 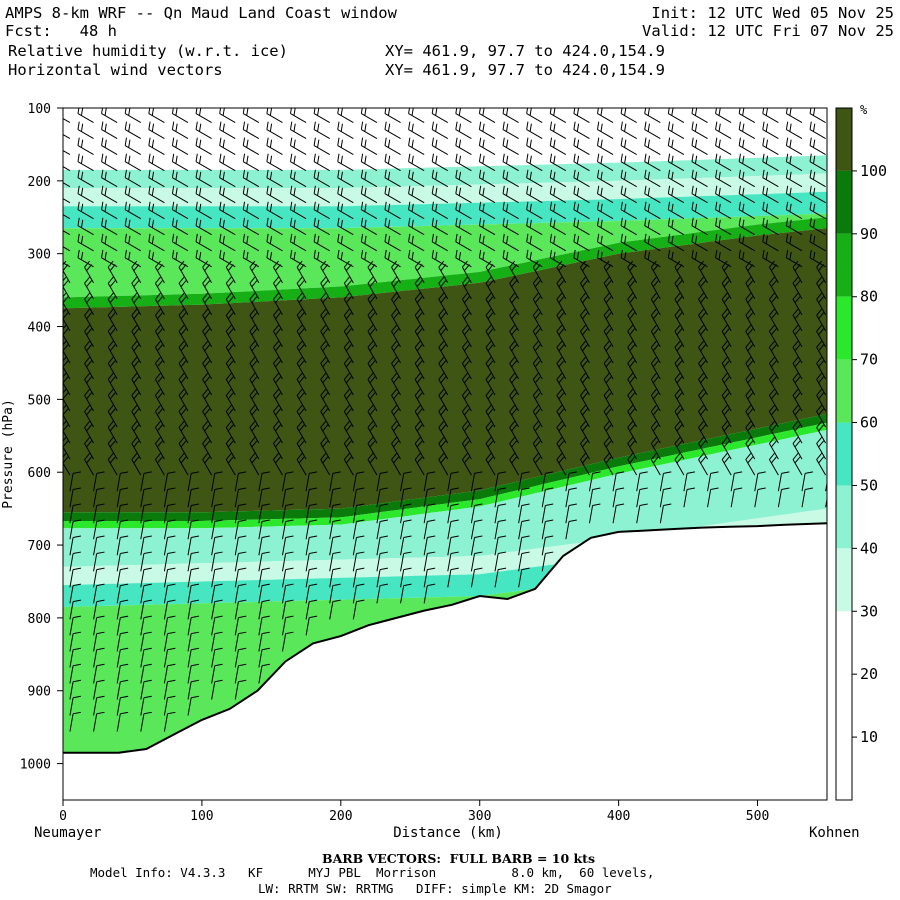 I want to click on forecast-hour: Fcst: 48 h, so click(x=61, y=31).